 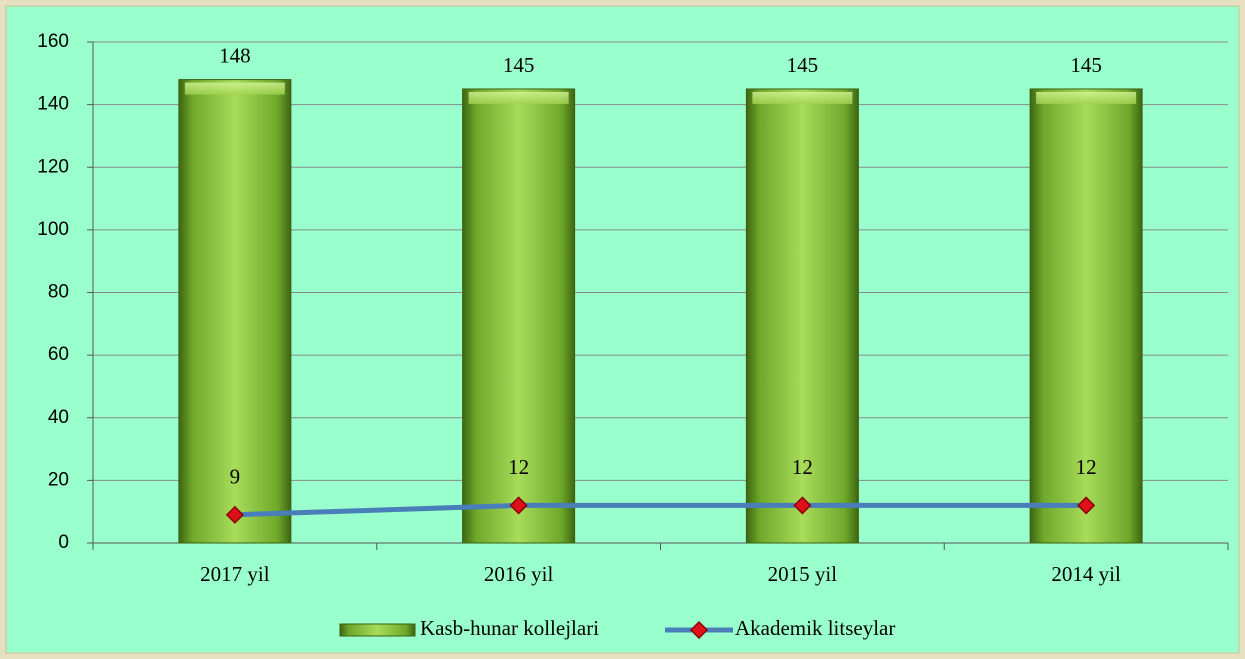 I want to click on y-tick-label: 20, so click(x=58, y=479).